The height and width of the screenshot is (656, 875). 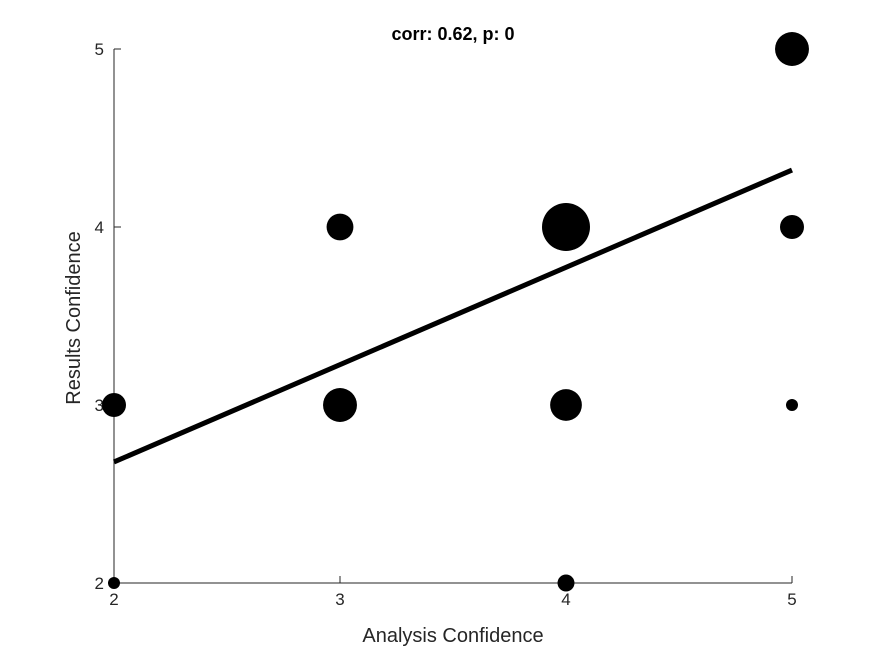 What do you see at coordinates (99, 583) in the screenshot?
I see `y-tick-label: 2` at bounding box center [99, 583].